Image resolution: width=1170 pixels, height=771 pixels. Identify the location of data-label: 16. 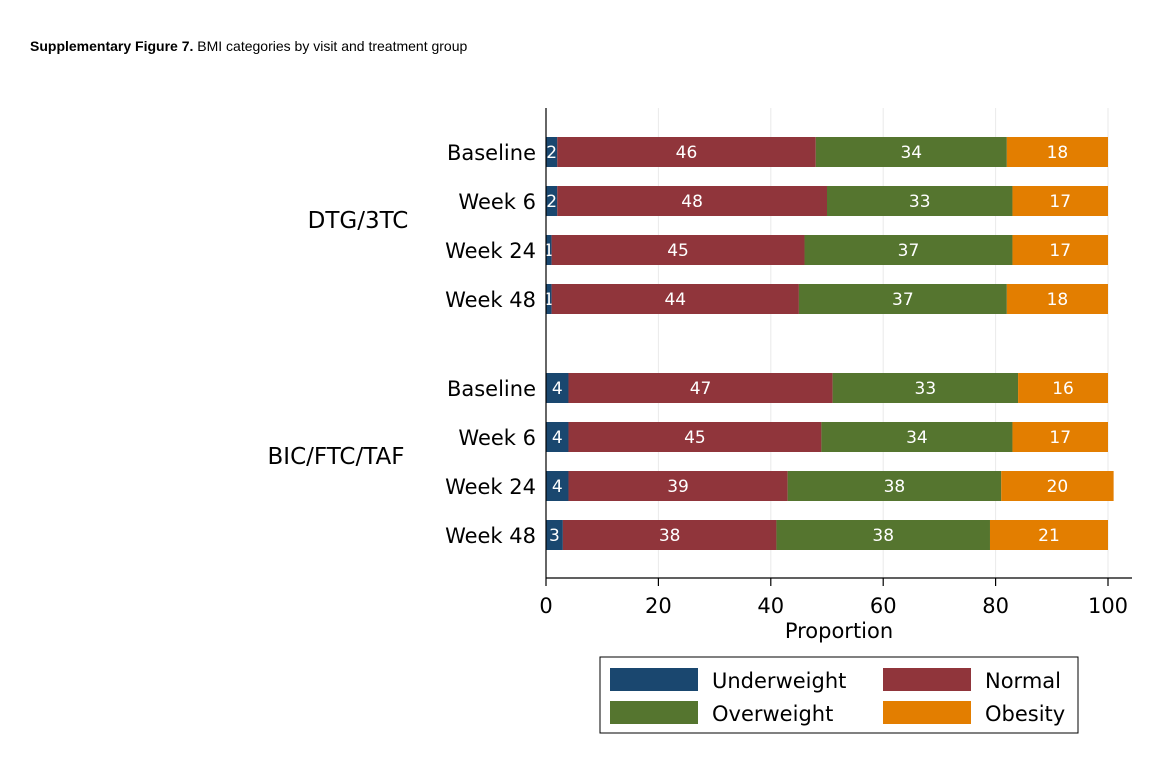
(1063, 389).